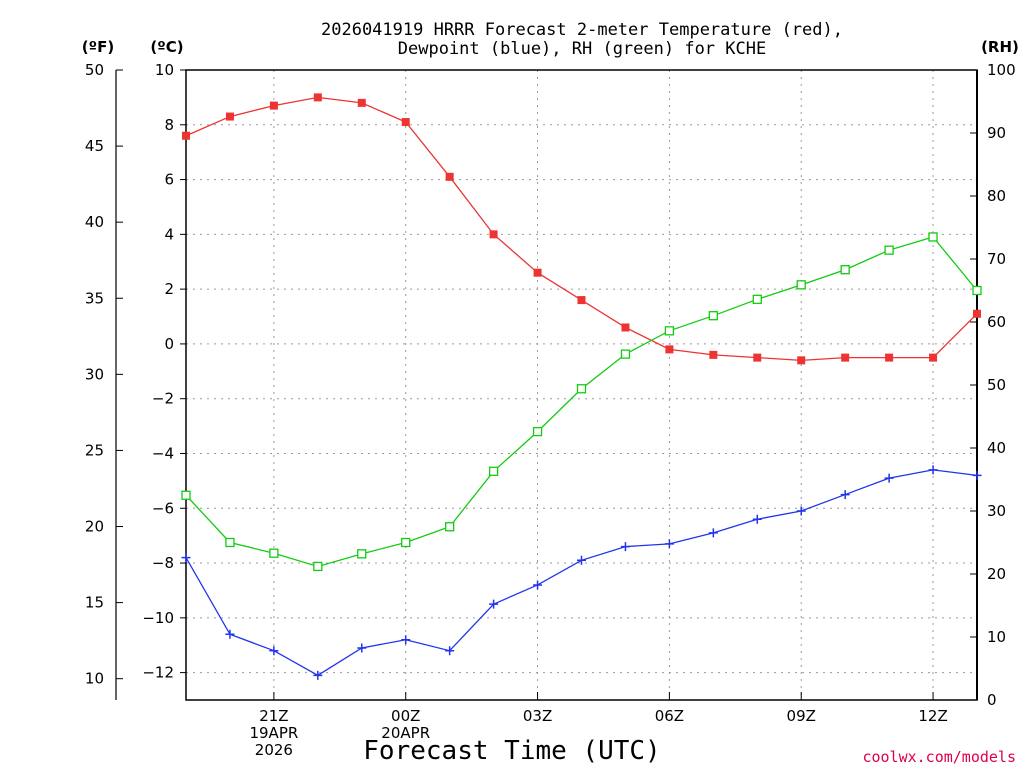 This screenshot has width=1024, height=768. I want to click on rh-tick-label: 70, so click(996, 259).